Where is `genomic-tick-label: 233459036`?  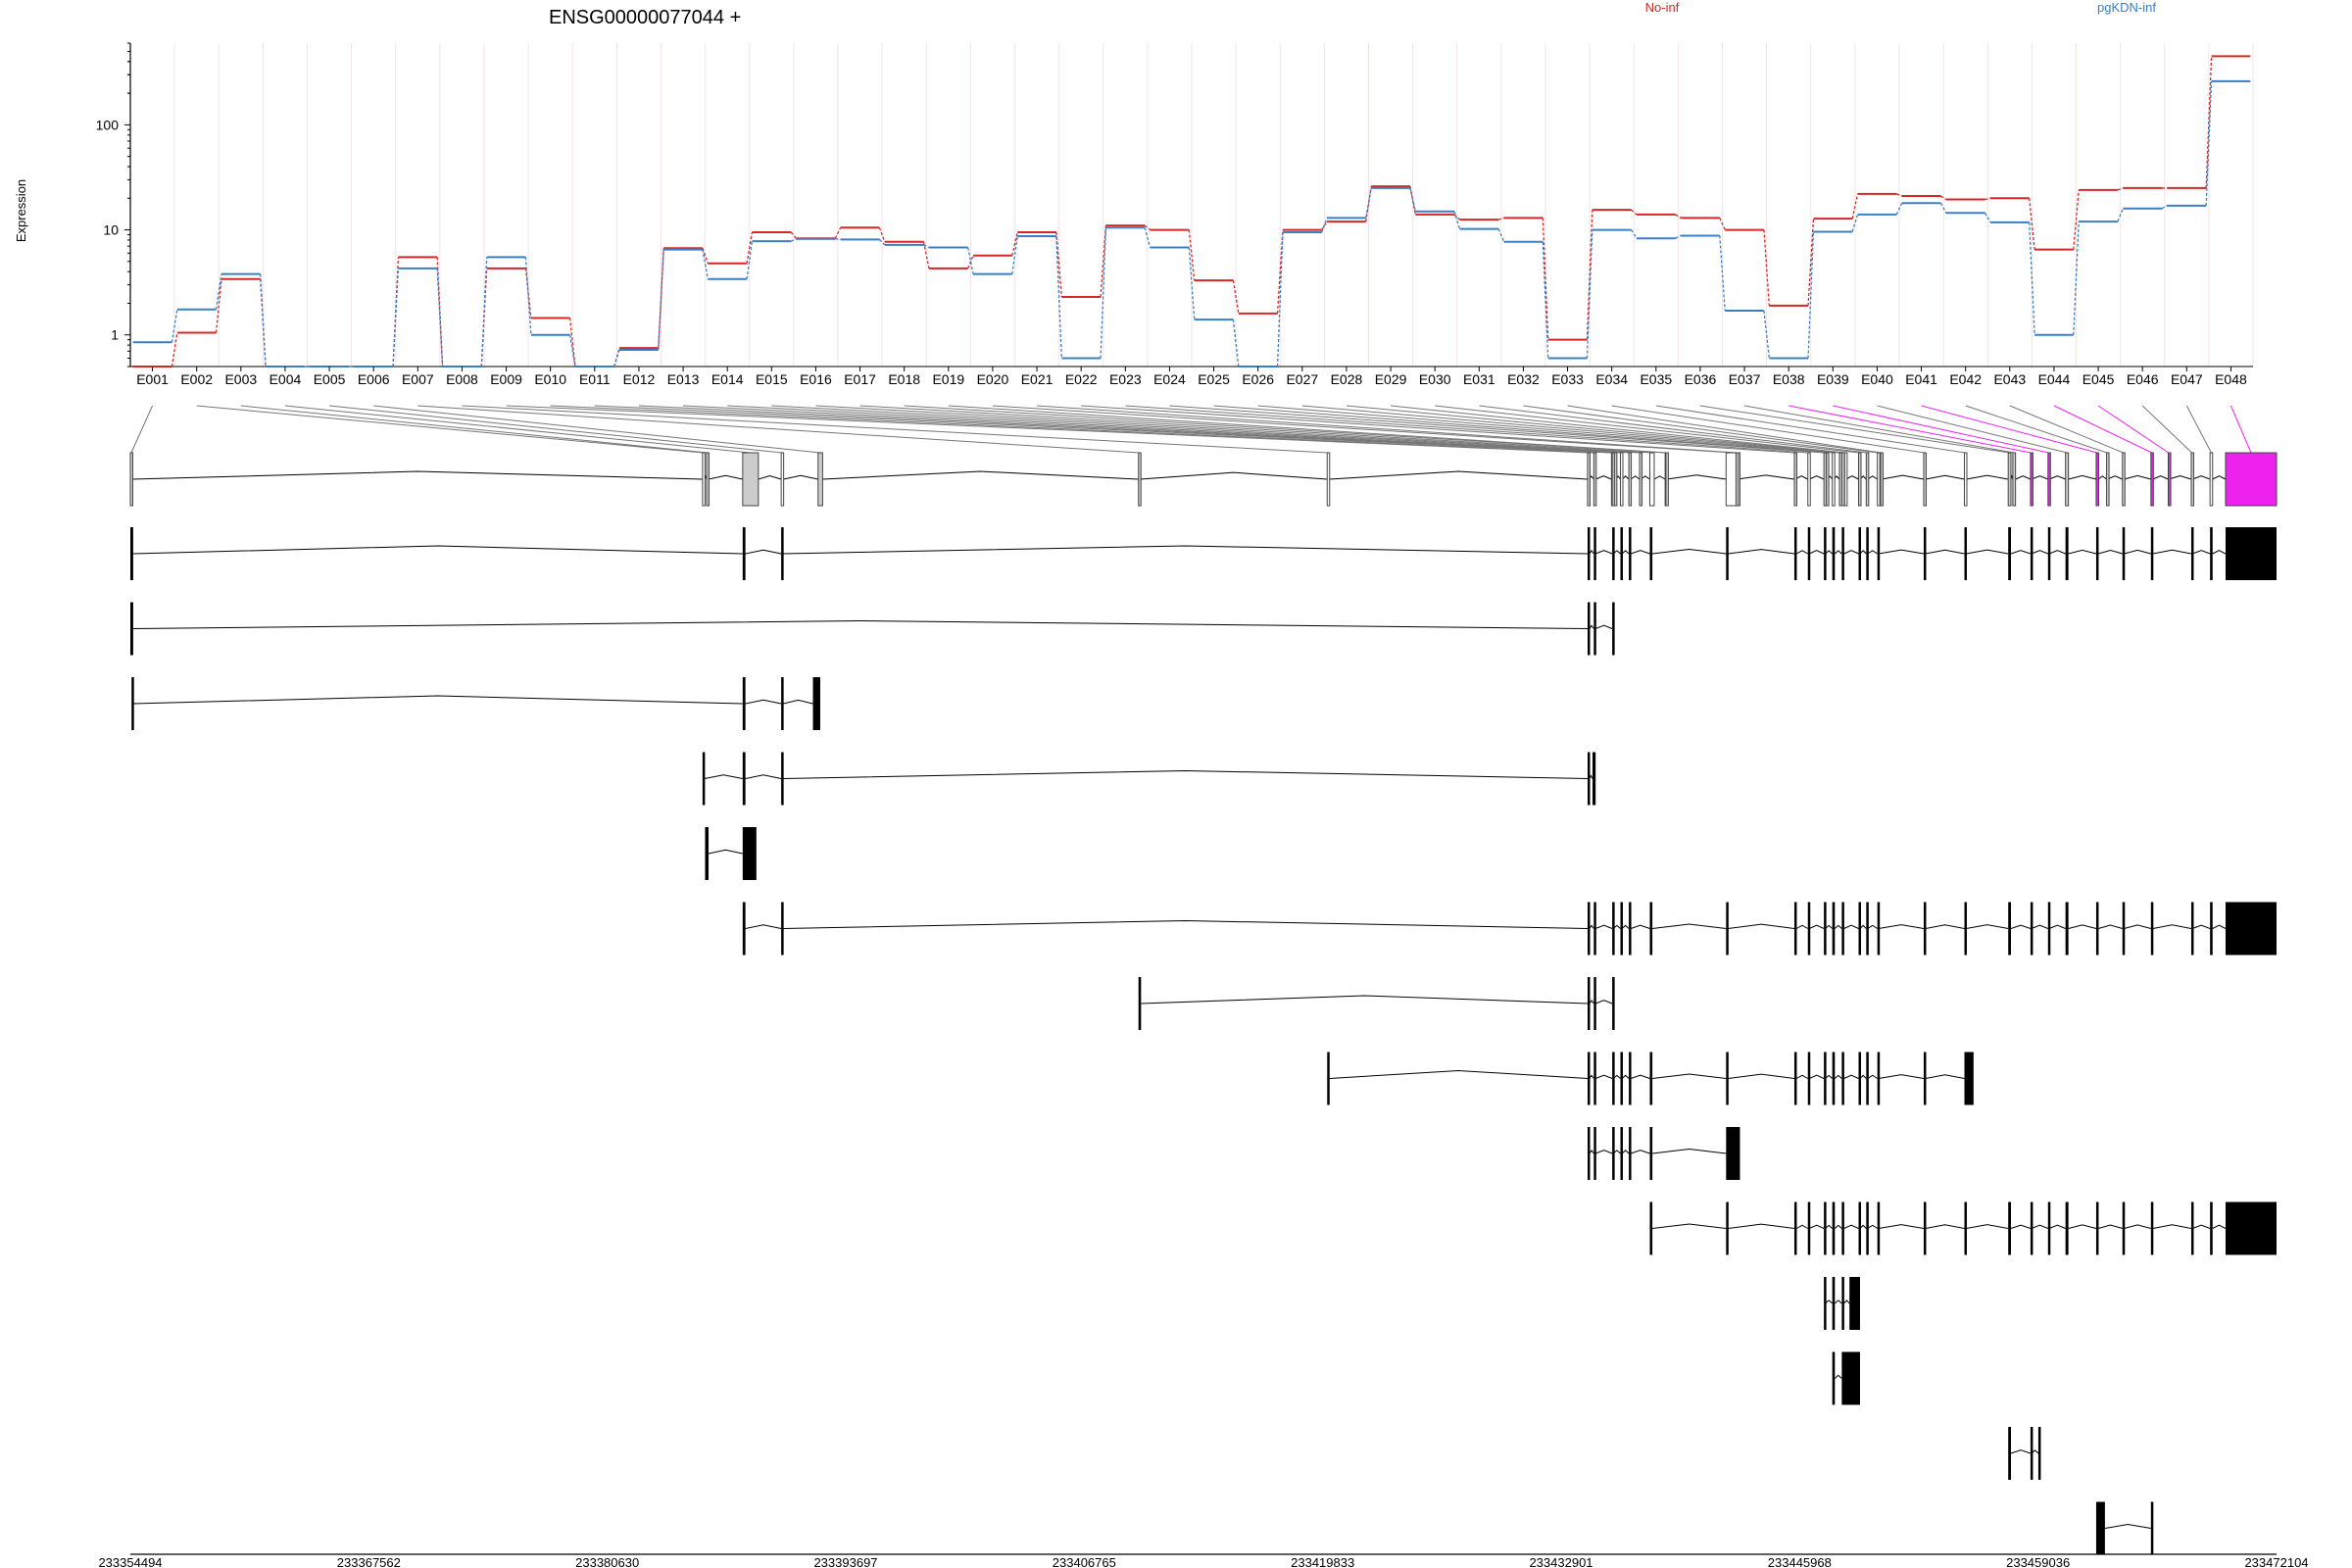 genomic-tick-label: 233459036 is located at coordinates (2038, 1561).